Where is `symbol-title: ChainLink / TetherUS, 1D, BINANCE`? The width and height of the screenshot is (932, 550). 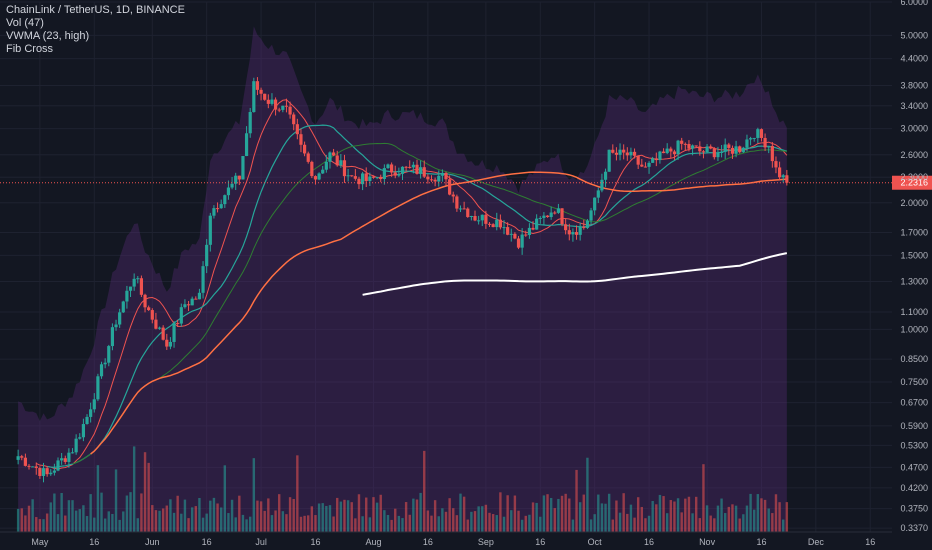 symbol-title: ChainLink / TetherUS, 1D, BINANCE is located at coordinates (95, 10).